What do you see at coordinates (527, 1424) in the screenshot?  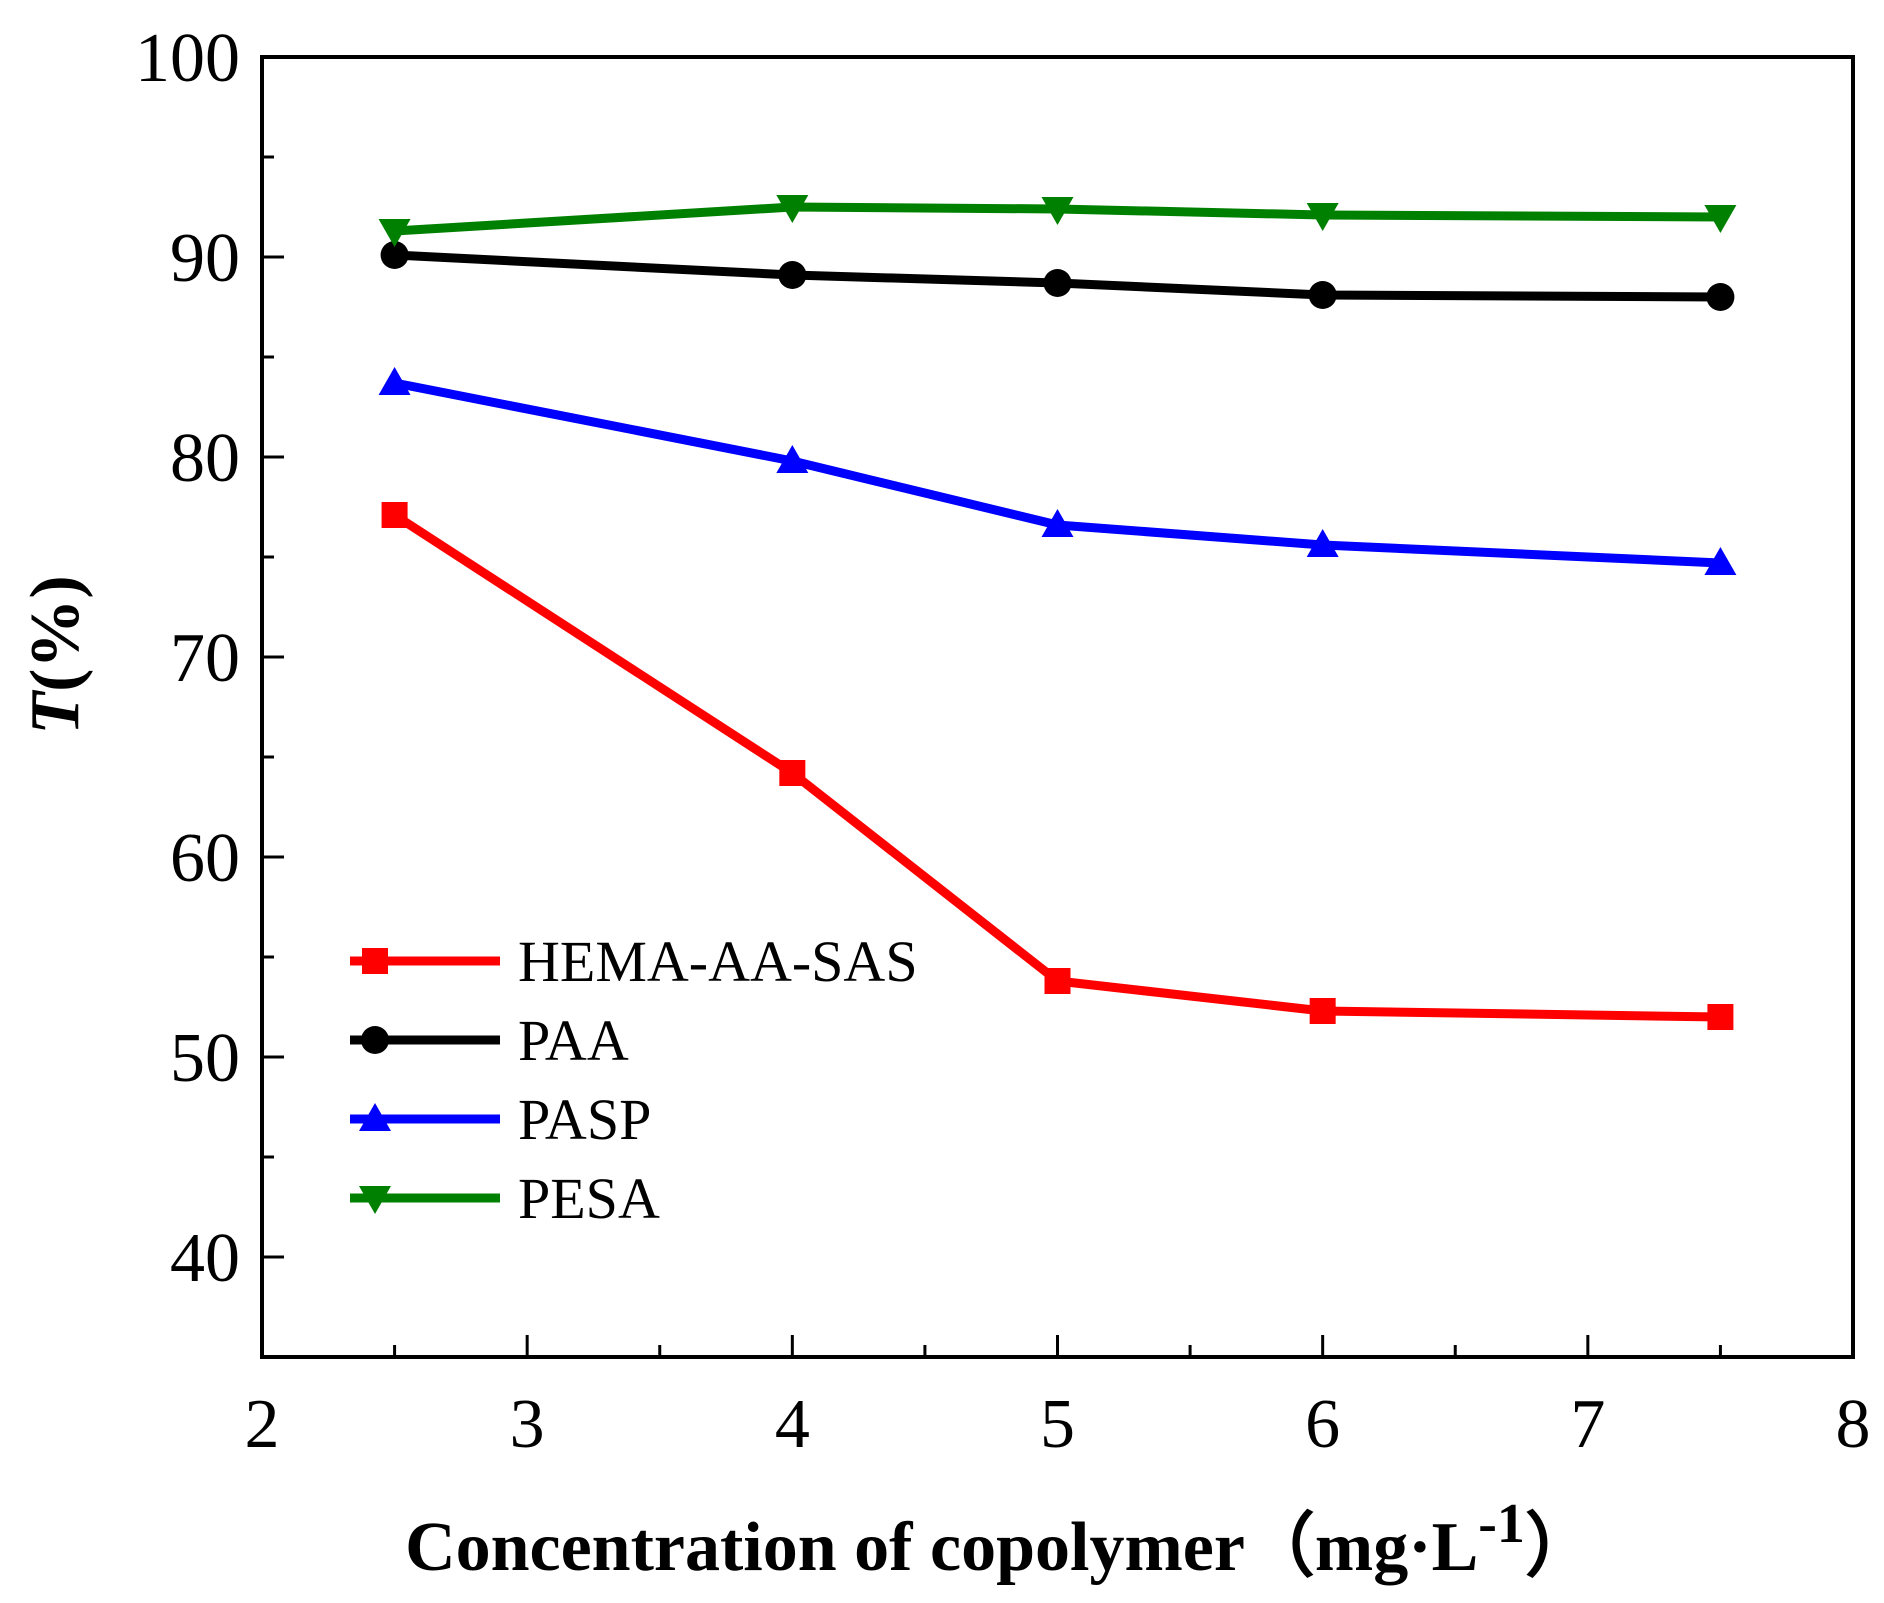 I see `x-tick-label: 3` at bounding box center [527, 1424].